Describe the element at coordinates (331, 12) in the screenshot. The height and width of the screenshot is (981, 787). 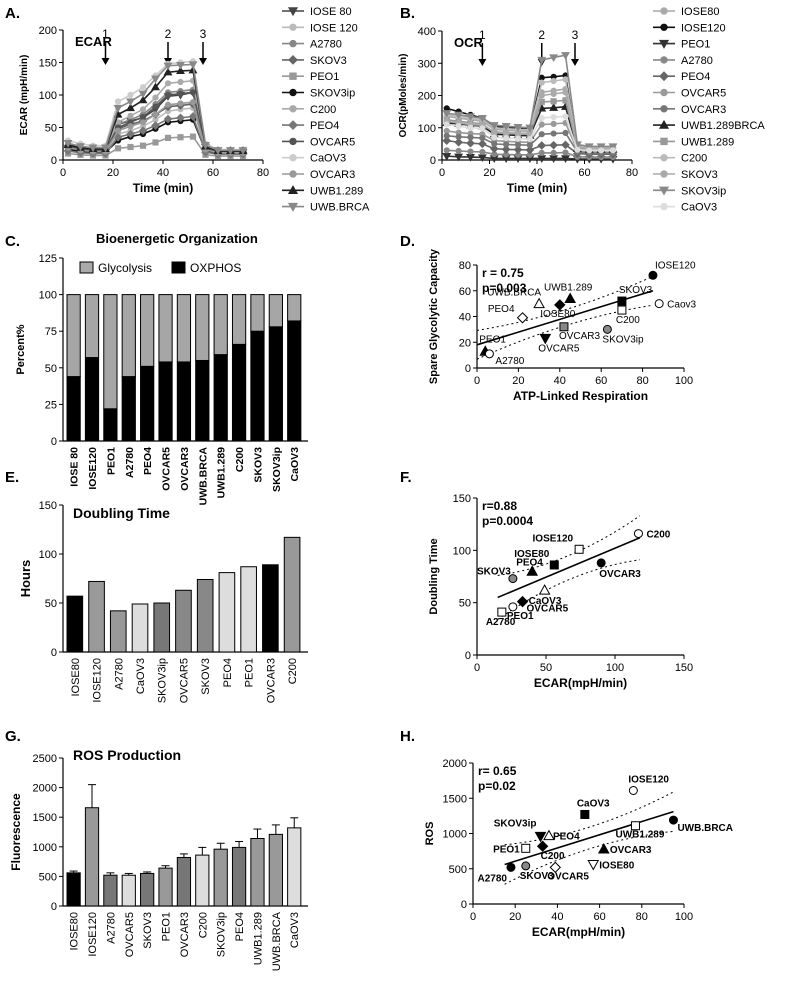
I see `legend-entry: IOSE 80` at that location.